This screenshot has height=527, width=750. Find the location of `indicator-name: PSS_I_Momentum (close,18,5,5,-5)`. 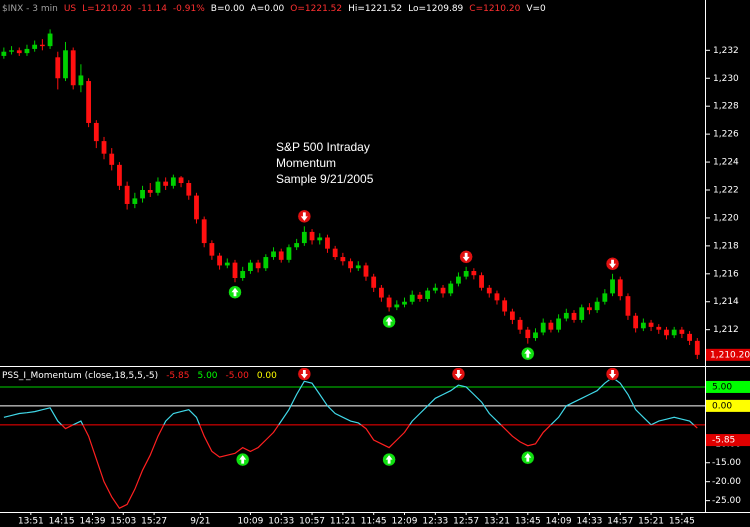

indicator-name: PSS_I_Momentum (close,18,5,5,-5) is located at coordinates (80, 376).